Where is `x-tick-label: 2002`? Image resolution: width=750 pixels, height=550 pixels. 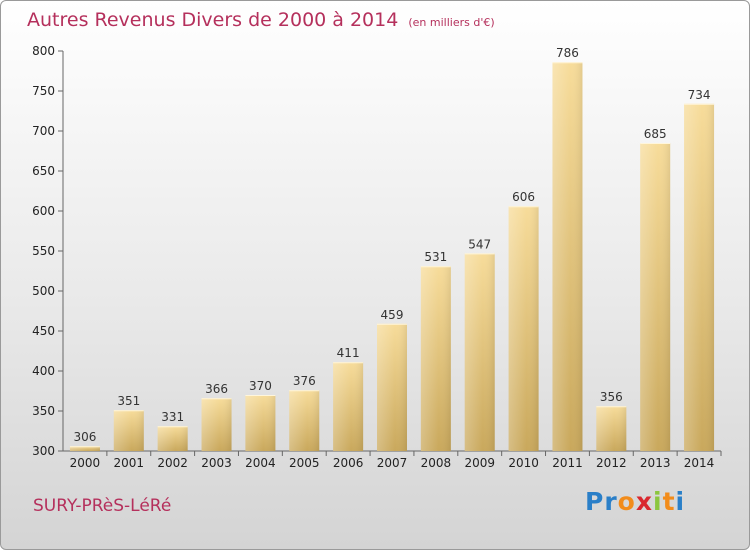 x-tick-label: 2002 is located at coordinates (172, 463).